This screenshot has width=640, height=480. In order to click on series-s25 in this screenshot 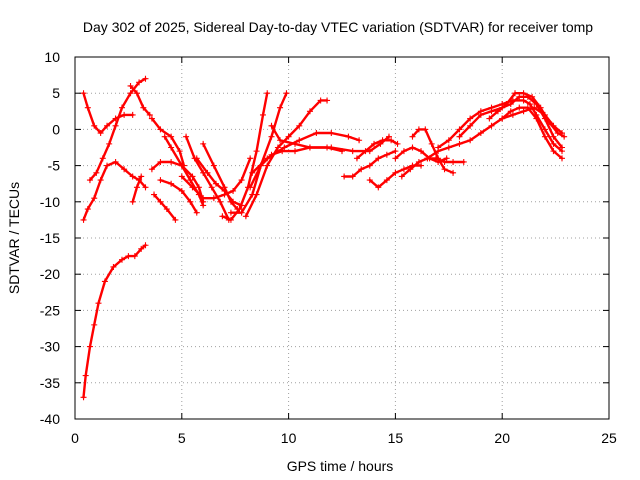, I will do `click(421, 154)`.